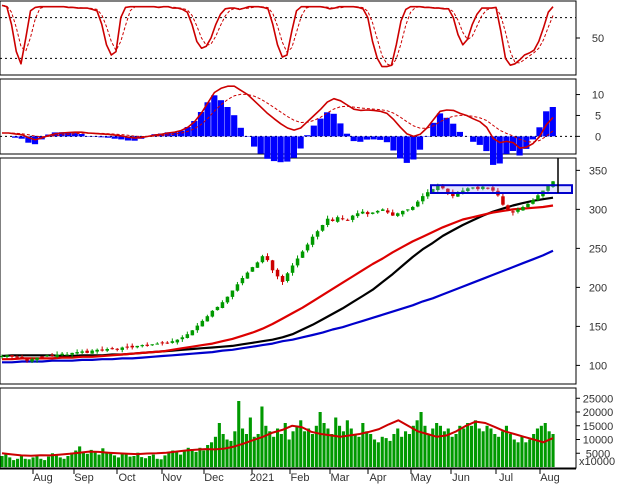 This screenshot has height=486, width=624. Describe the element at coordinates (598, 327) in the screenshot. I see `price-tick-label: 150` at that location.